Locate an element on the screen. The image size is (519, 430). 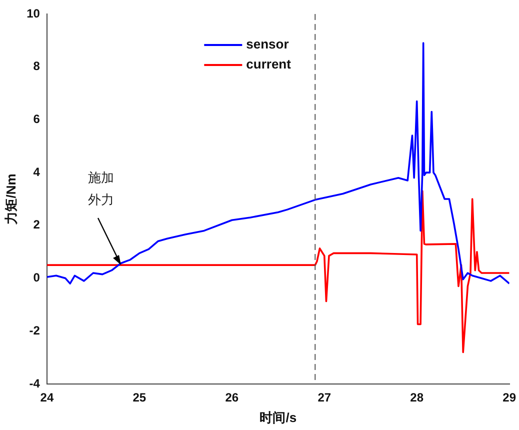
y-tick-label: 4 is located at coordinates (36, 171).